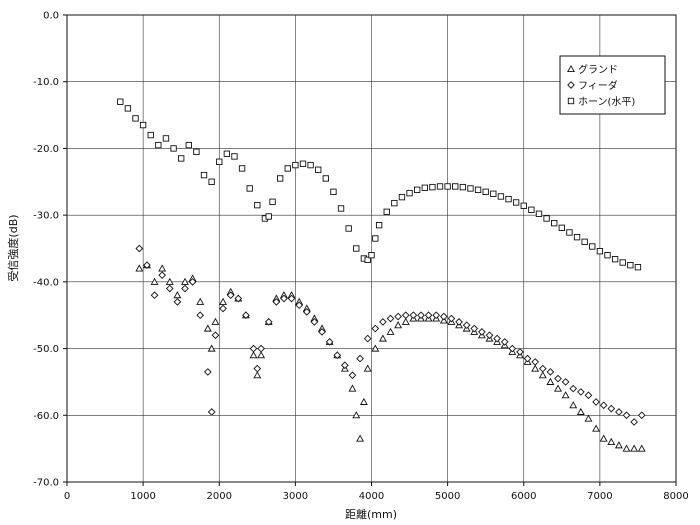  I want to click on y-tick-label: -30.0, so click(46, 216).